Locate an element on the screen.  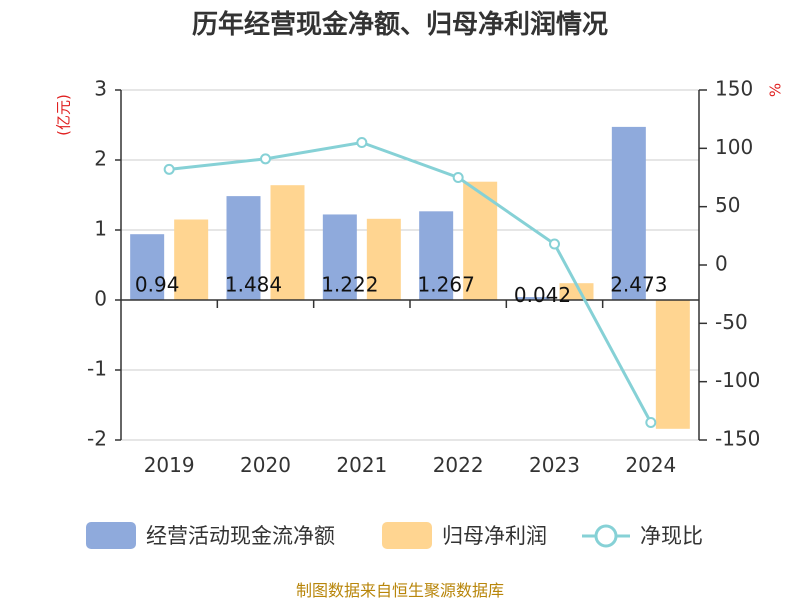
category-label: 2022 is located at coordinates (458, 465).